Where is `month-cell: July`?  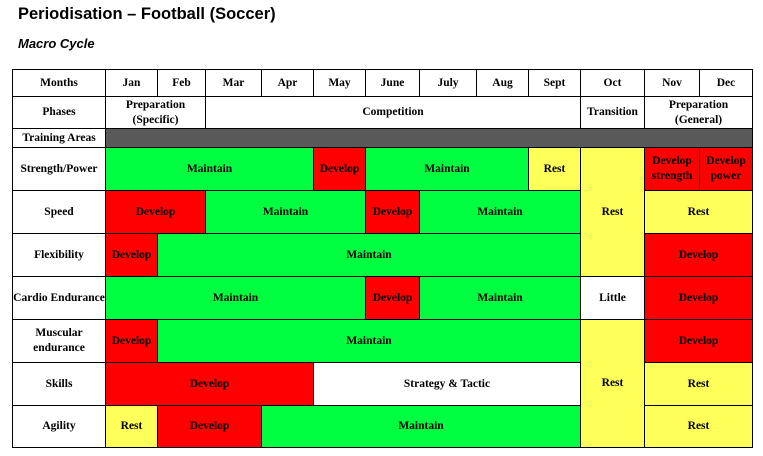
month-cell: July is located at coordinates (448, 83).